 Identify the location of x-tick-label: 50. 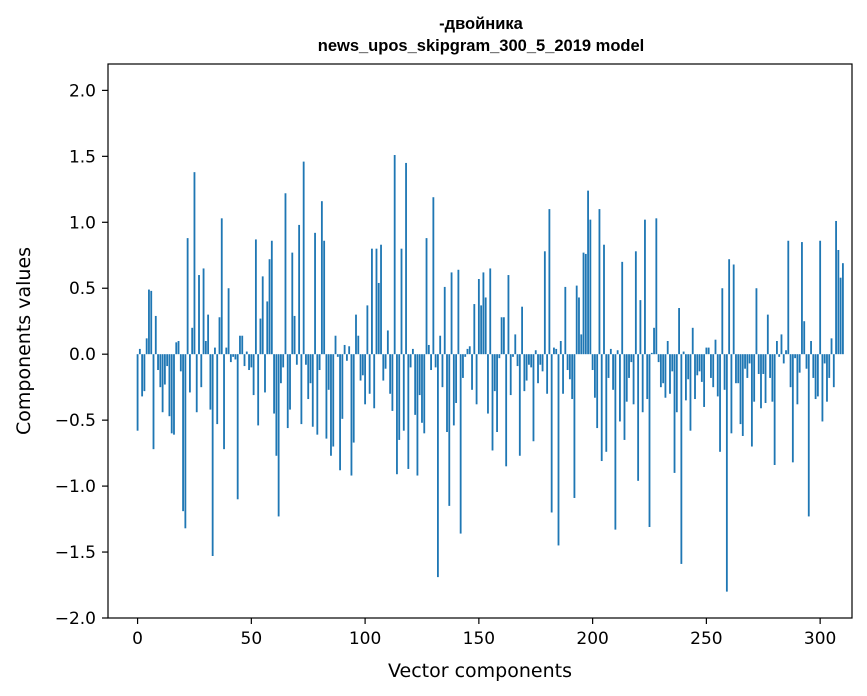
(252, 639).